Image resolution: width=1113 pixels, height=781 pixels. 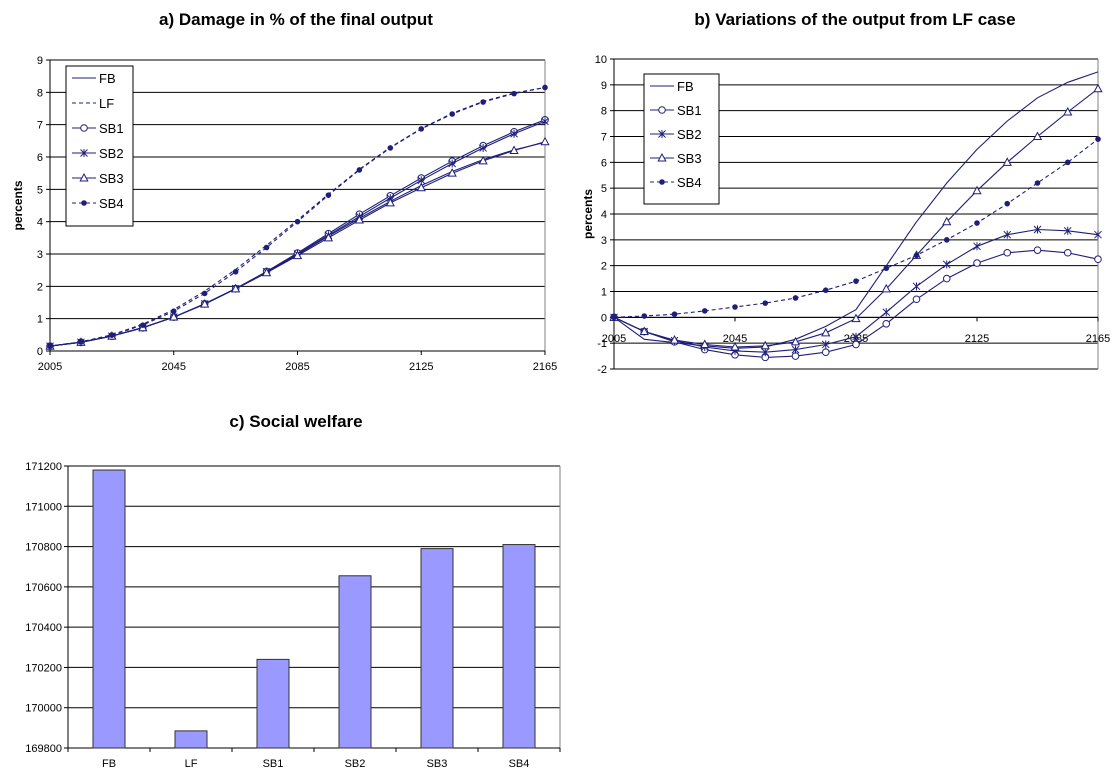 I want to click on point-SB3-2095, so click(x=886, y=288).